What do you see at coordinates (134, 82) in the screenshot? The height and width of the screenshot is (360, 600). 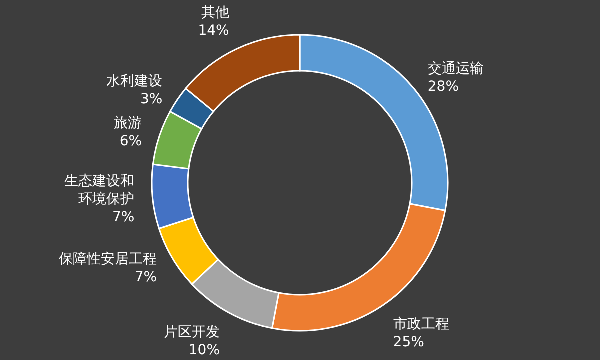 I see `slice-label: 水利建设` at bounding box center [134, 82].